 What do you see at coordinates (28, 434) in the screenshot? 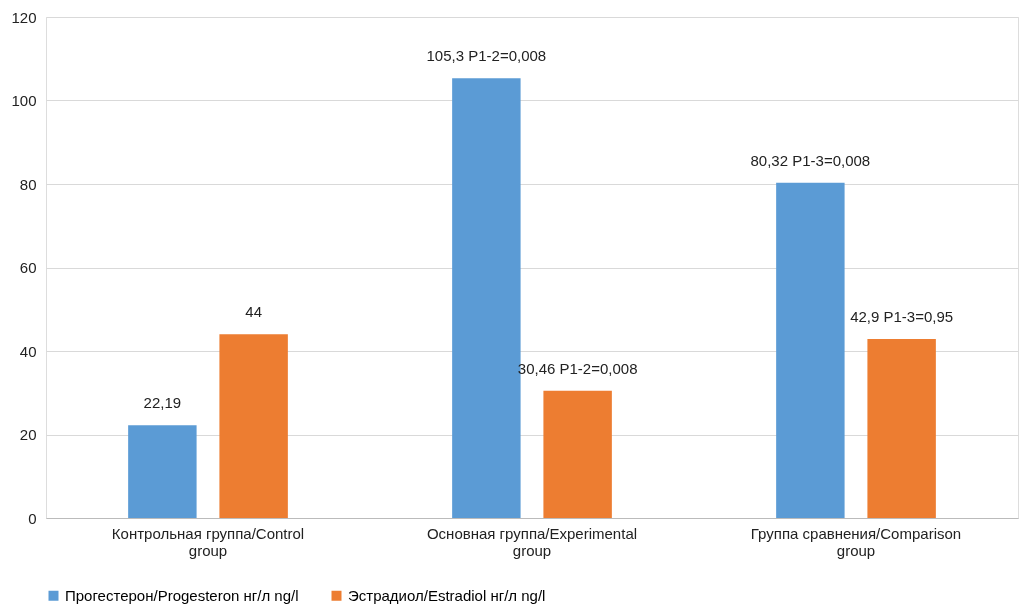
I see `y-tick-label: 20` at bounding box center [28, 434].